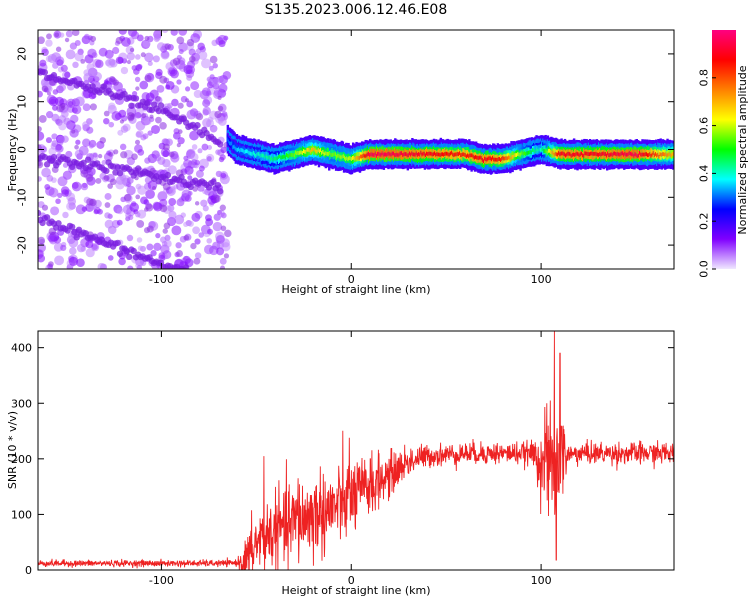 The image size is (750, 600). Describe the element at coordinates (12, 150) in the screenshot. I see `spectrogram-y-label: Frequency (Hz)` at that location.